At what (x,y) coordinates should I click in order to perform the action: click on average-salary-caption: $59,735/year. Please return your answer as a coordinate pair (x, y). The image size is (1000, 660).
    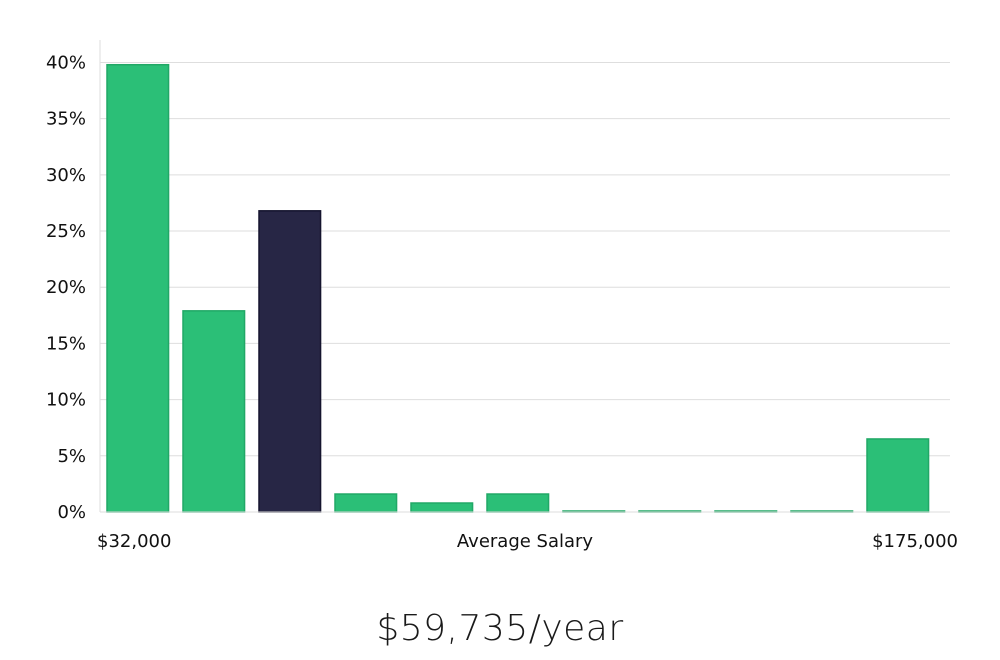
    Looking at the image, I should click on (500, 628).